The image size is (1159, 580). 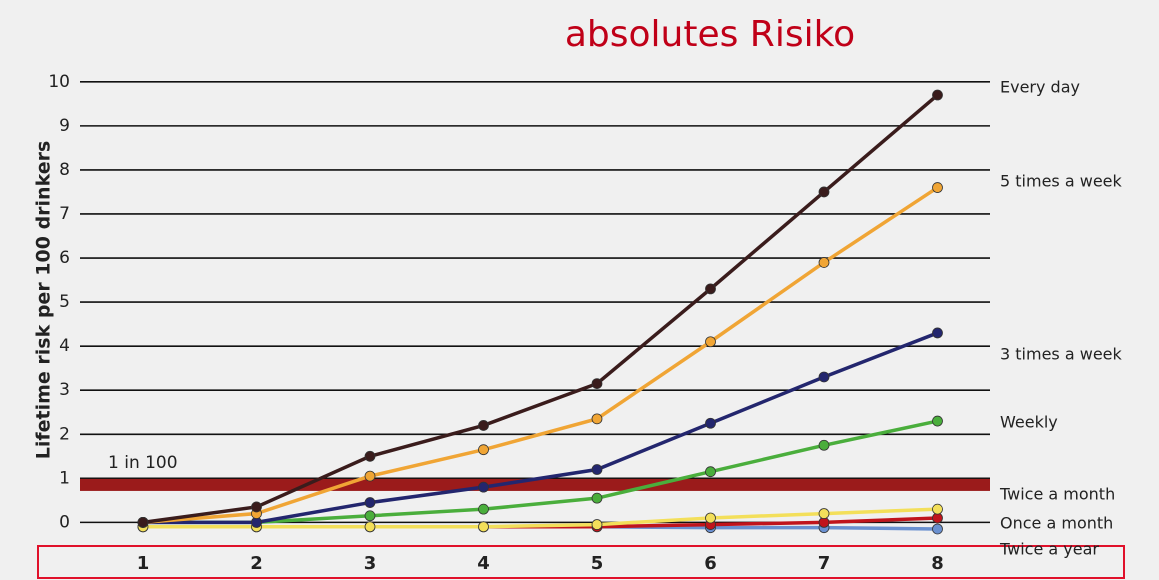 What do you see at coordinates (64, 346) in the screenshot?
I see `y-tick-label: 4` at bounding box center [64, 346].